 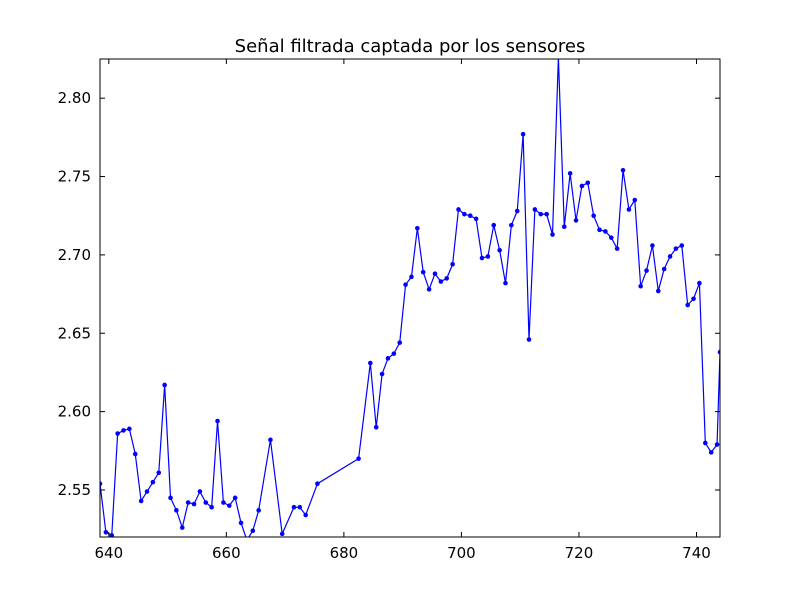 I want to click on x-tick-label: 680, so click(x=344, y=553).